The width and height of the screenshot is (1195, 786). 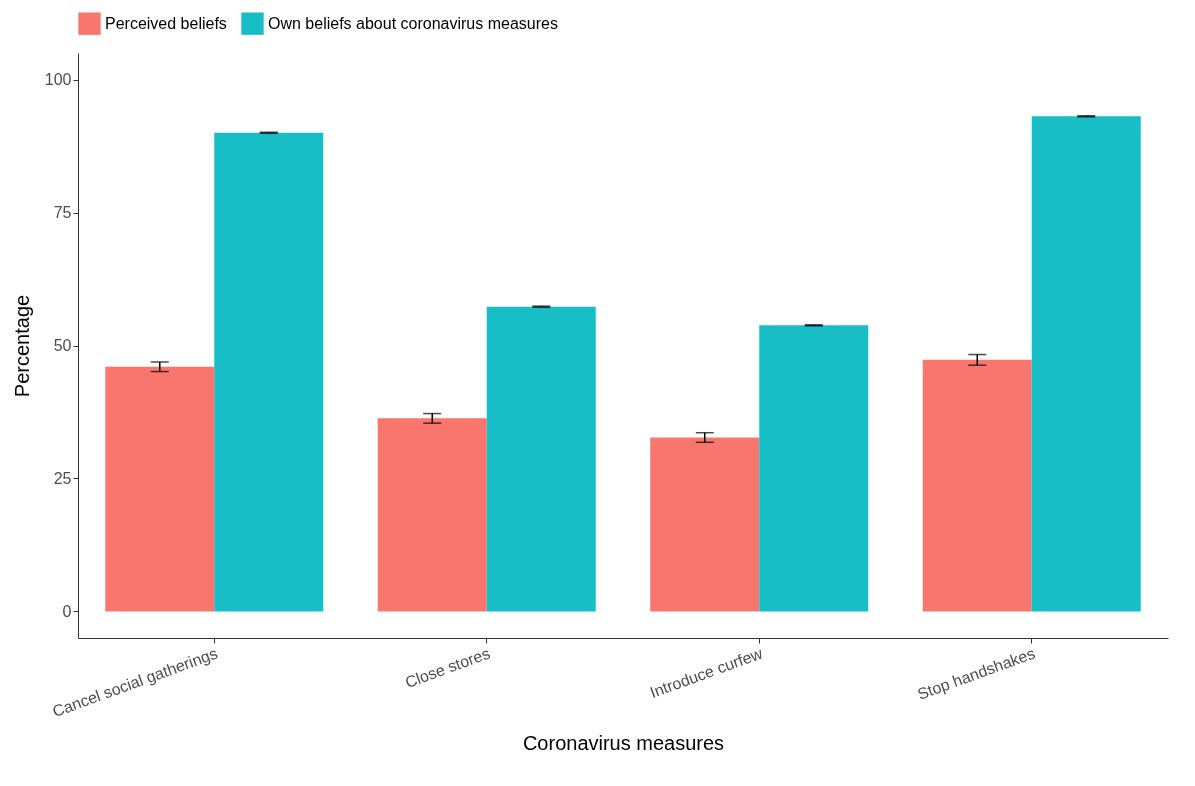 I want to click on legend-label: Own beliefs about coronavirus measures, so click(x=413, y=23).